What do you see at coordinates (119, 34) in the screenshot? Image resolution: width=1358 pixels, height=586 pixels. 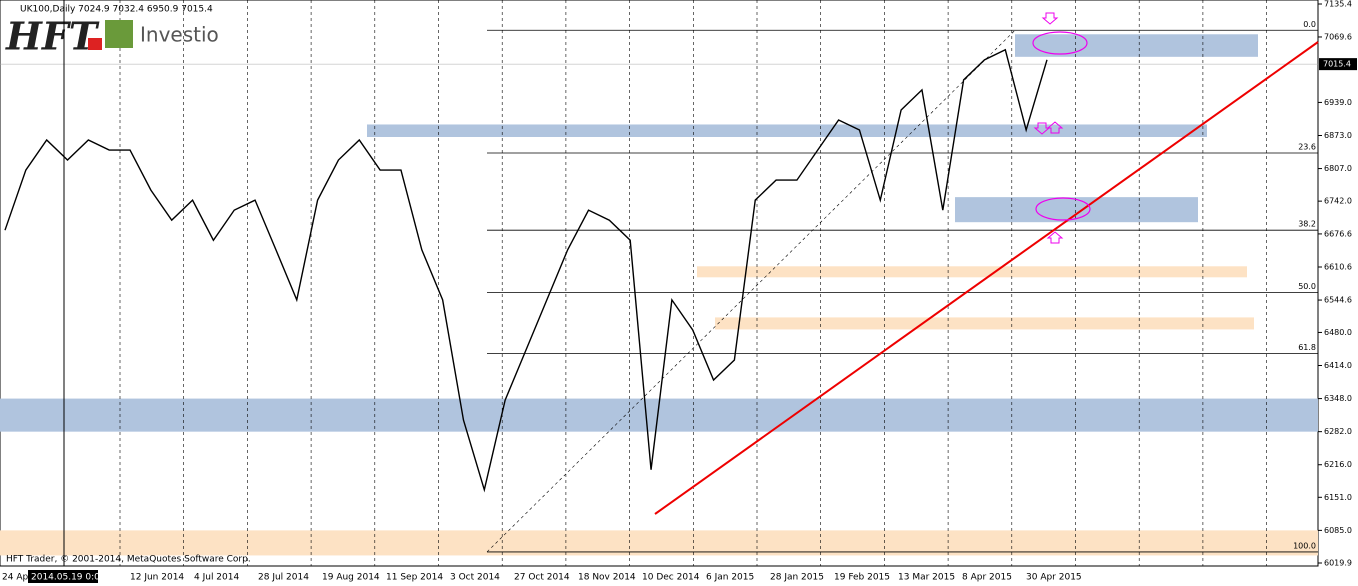 I see `logo-icon` at bounding box center [119, 34].